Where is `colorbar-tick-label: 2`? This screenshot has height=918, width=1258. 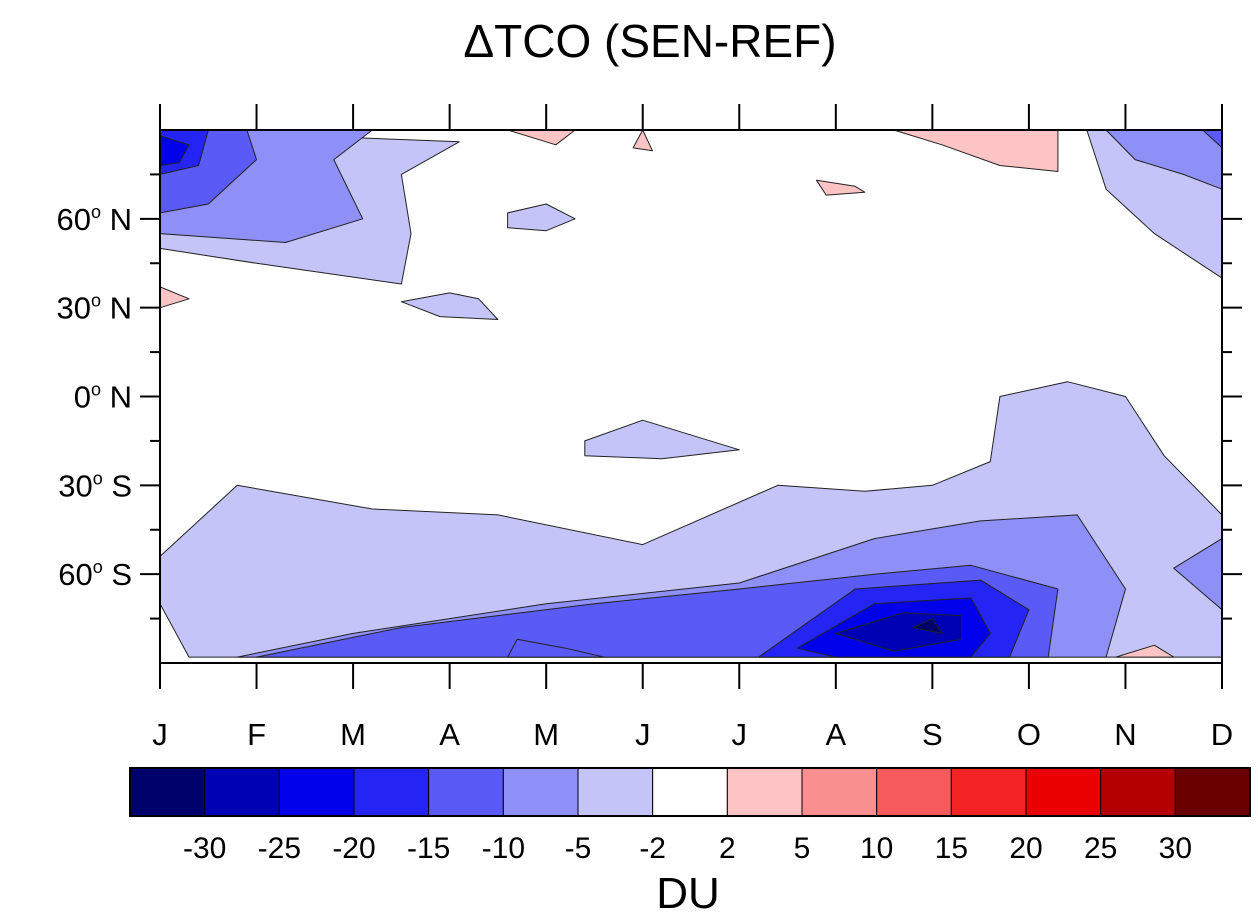
colorbar-tick-label: 2 is located at coordinates (727, 848).